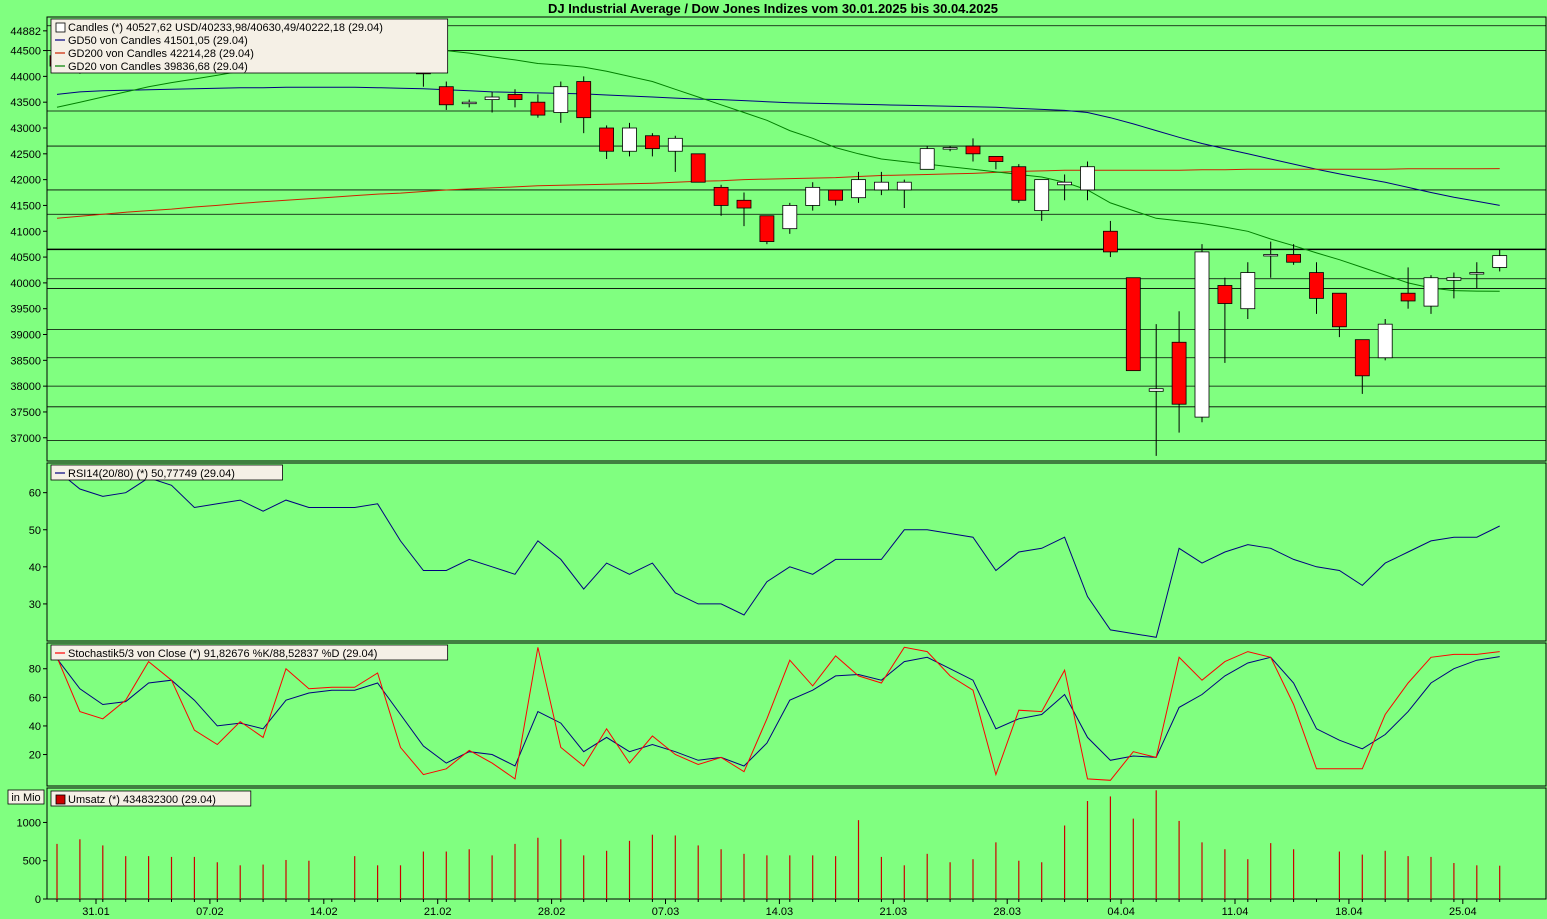  Describe the element at coordinates (35, 531) in the screenshot. I see `rsi-axis-tick-label: 50` at that location.